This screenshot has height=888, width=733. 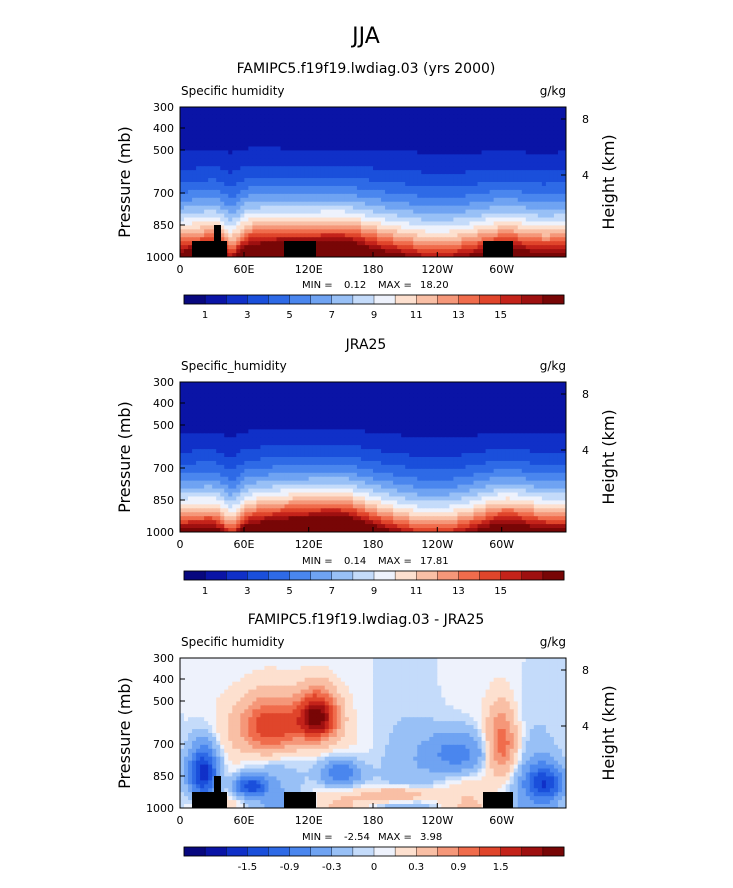 What do you see at coordinates (434, 285) in the screenshot?
I see `max-value: 18.20` at bounding box center [434, 285].